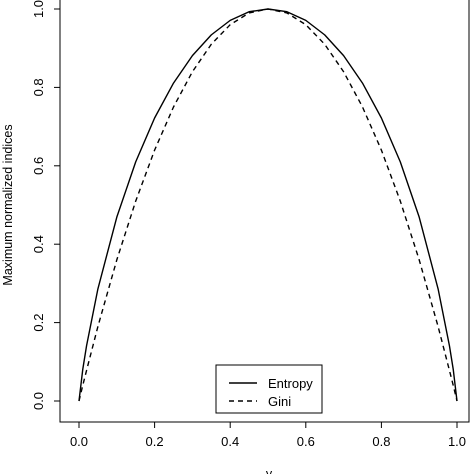 The height and width of the screenshot is (474, 474). I want to click on legend-entropy-label: Entropy, so click(290, 383).